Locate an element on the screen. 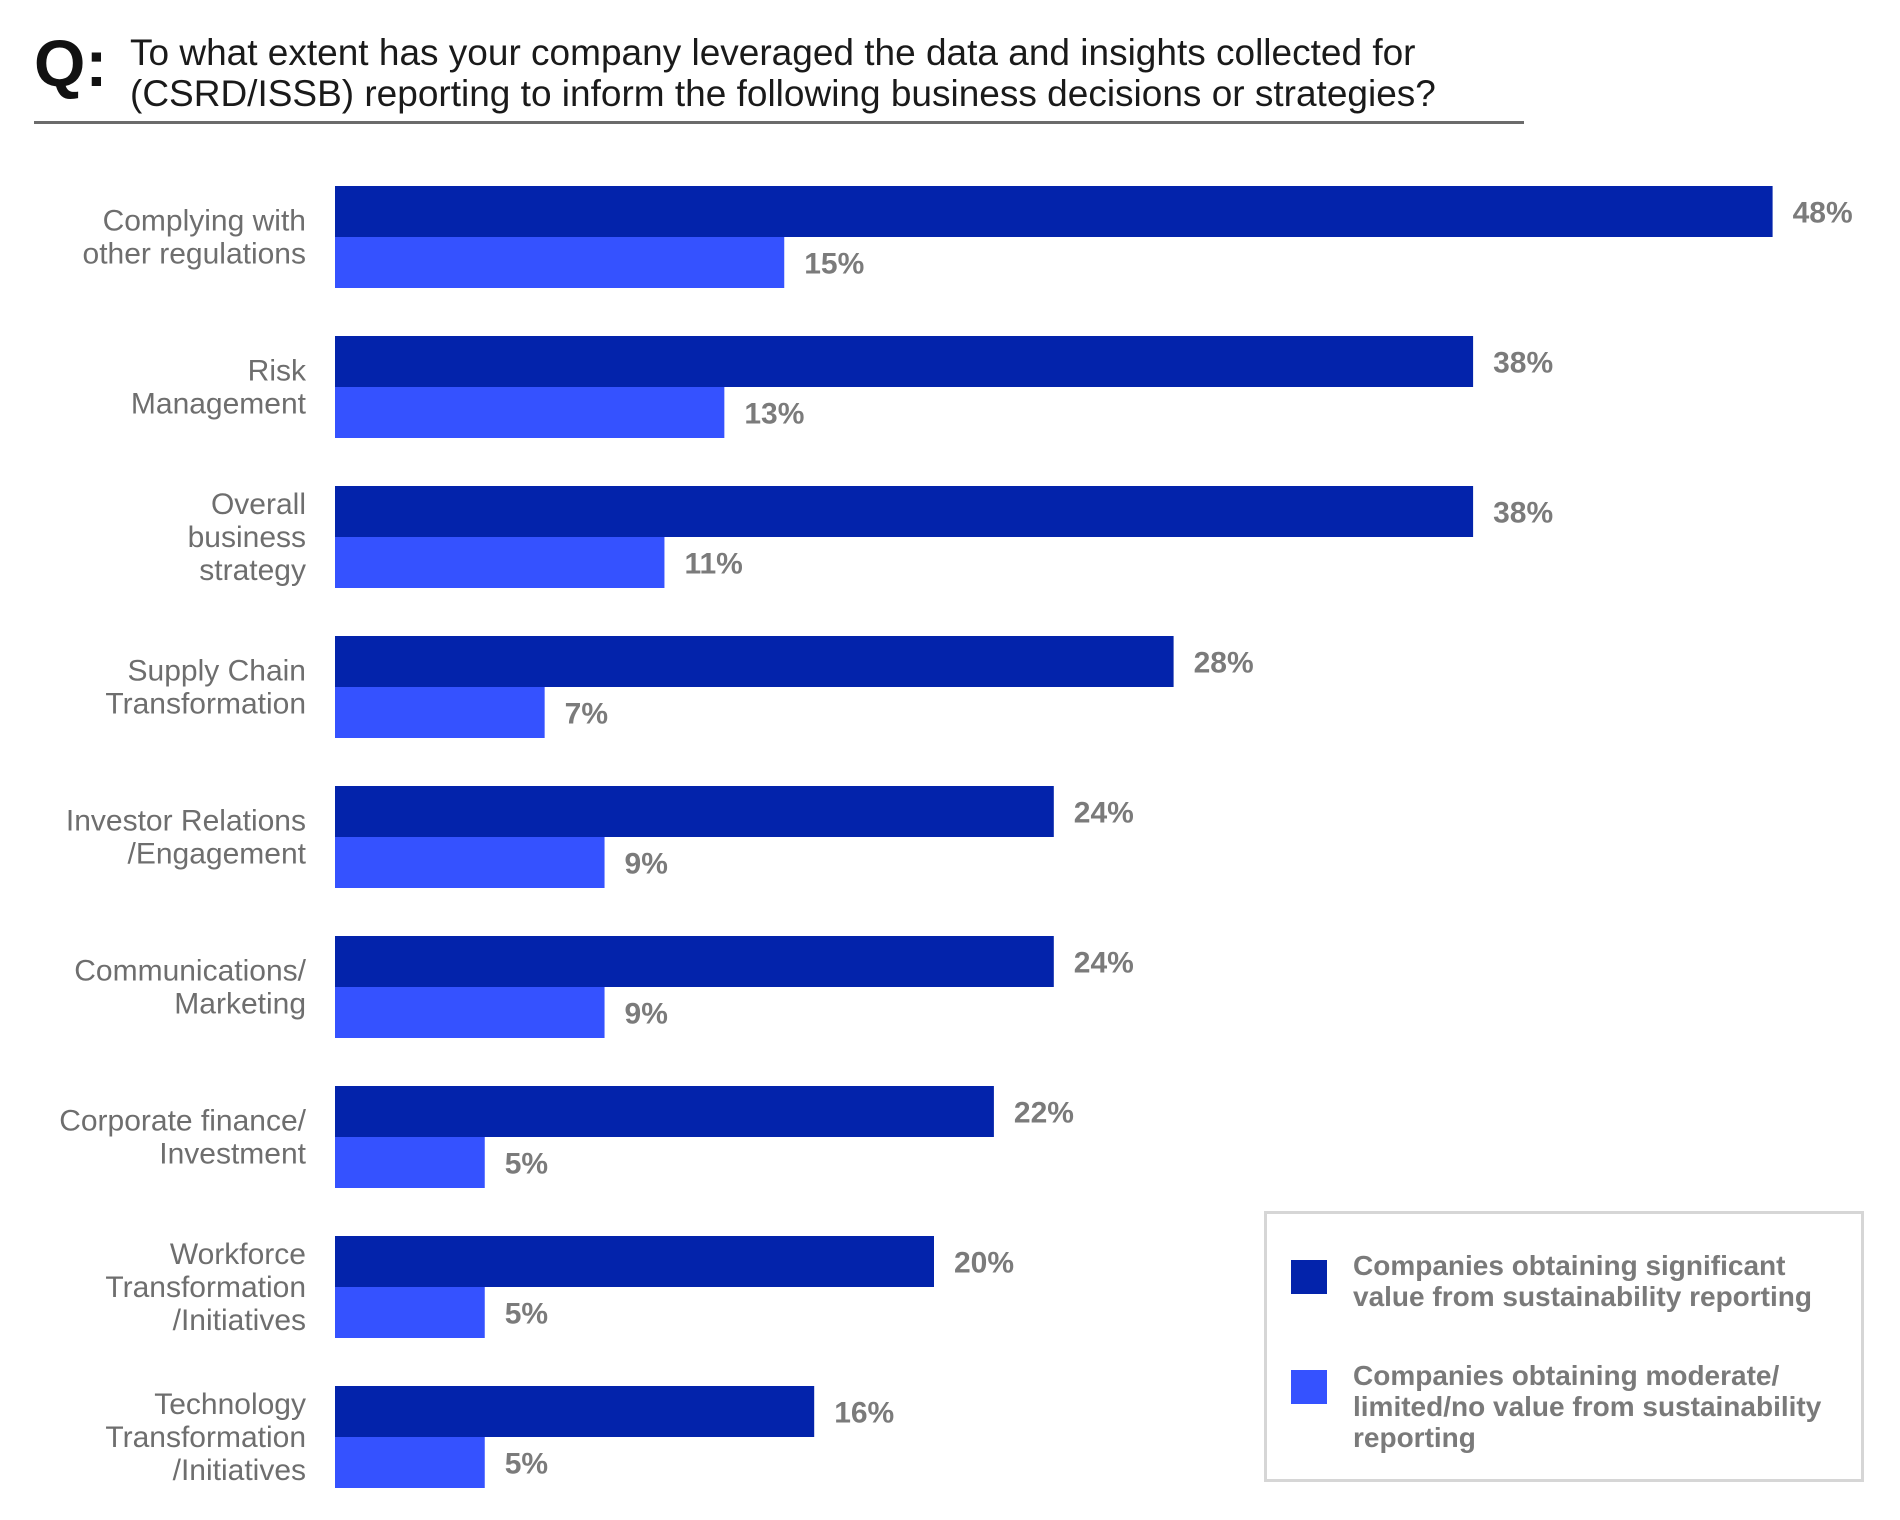 Image resolution: width=1900 pixels, height=1520 pixels. category-label-line: business is located at coordinates (247, 537).